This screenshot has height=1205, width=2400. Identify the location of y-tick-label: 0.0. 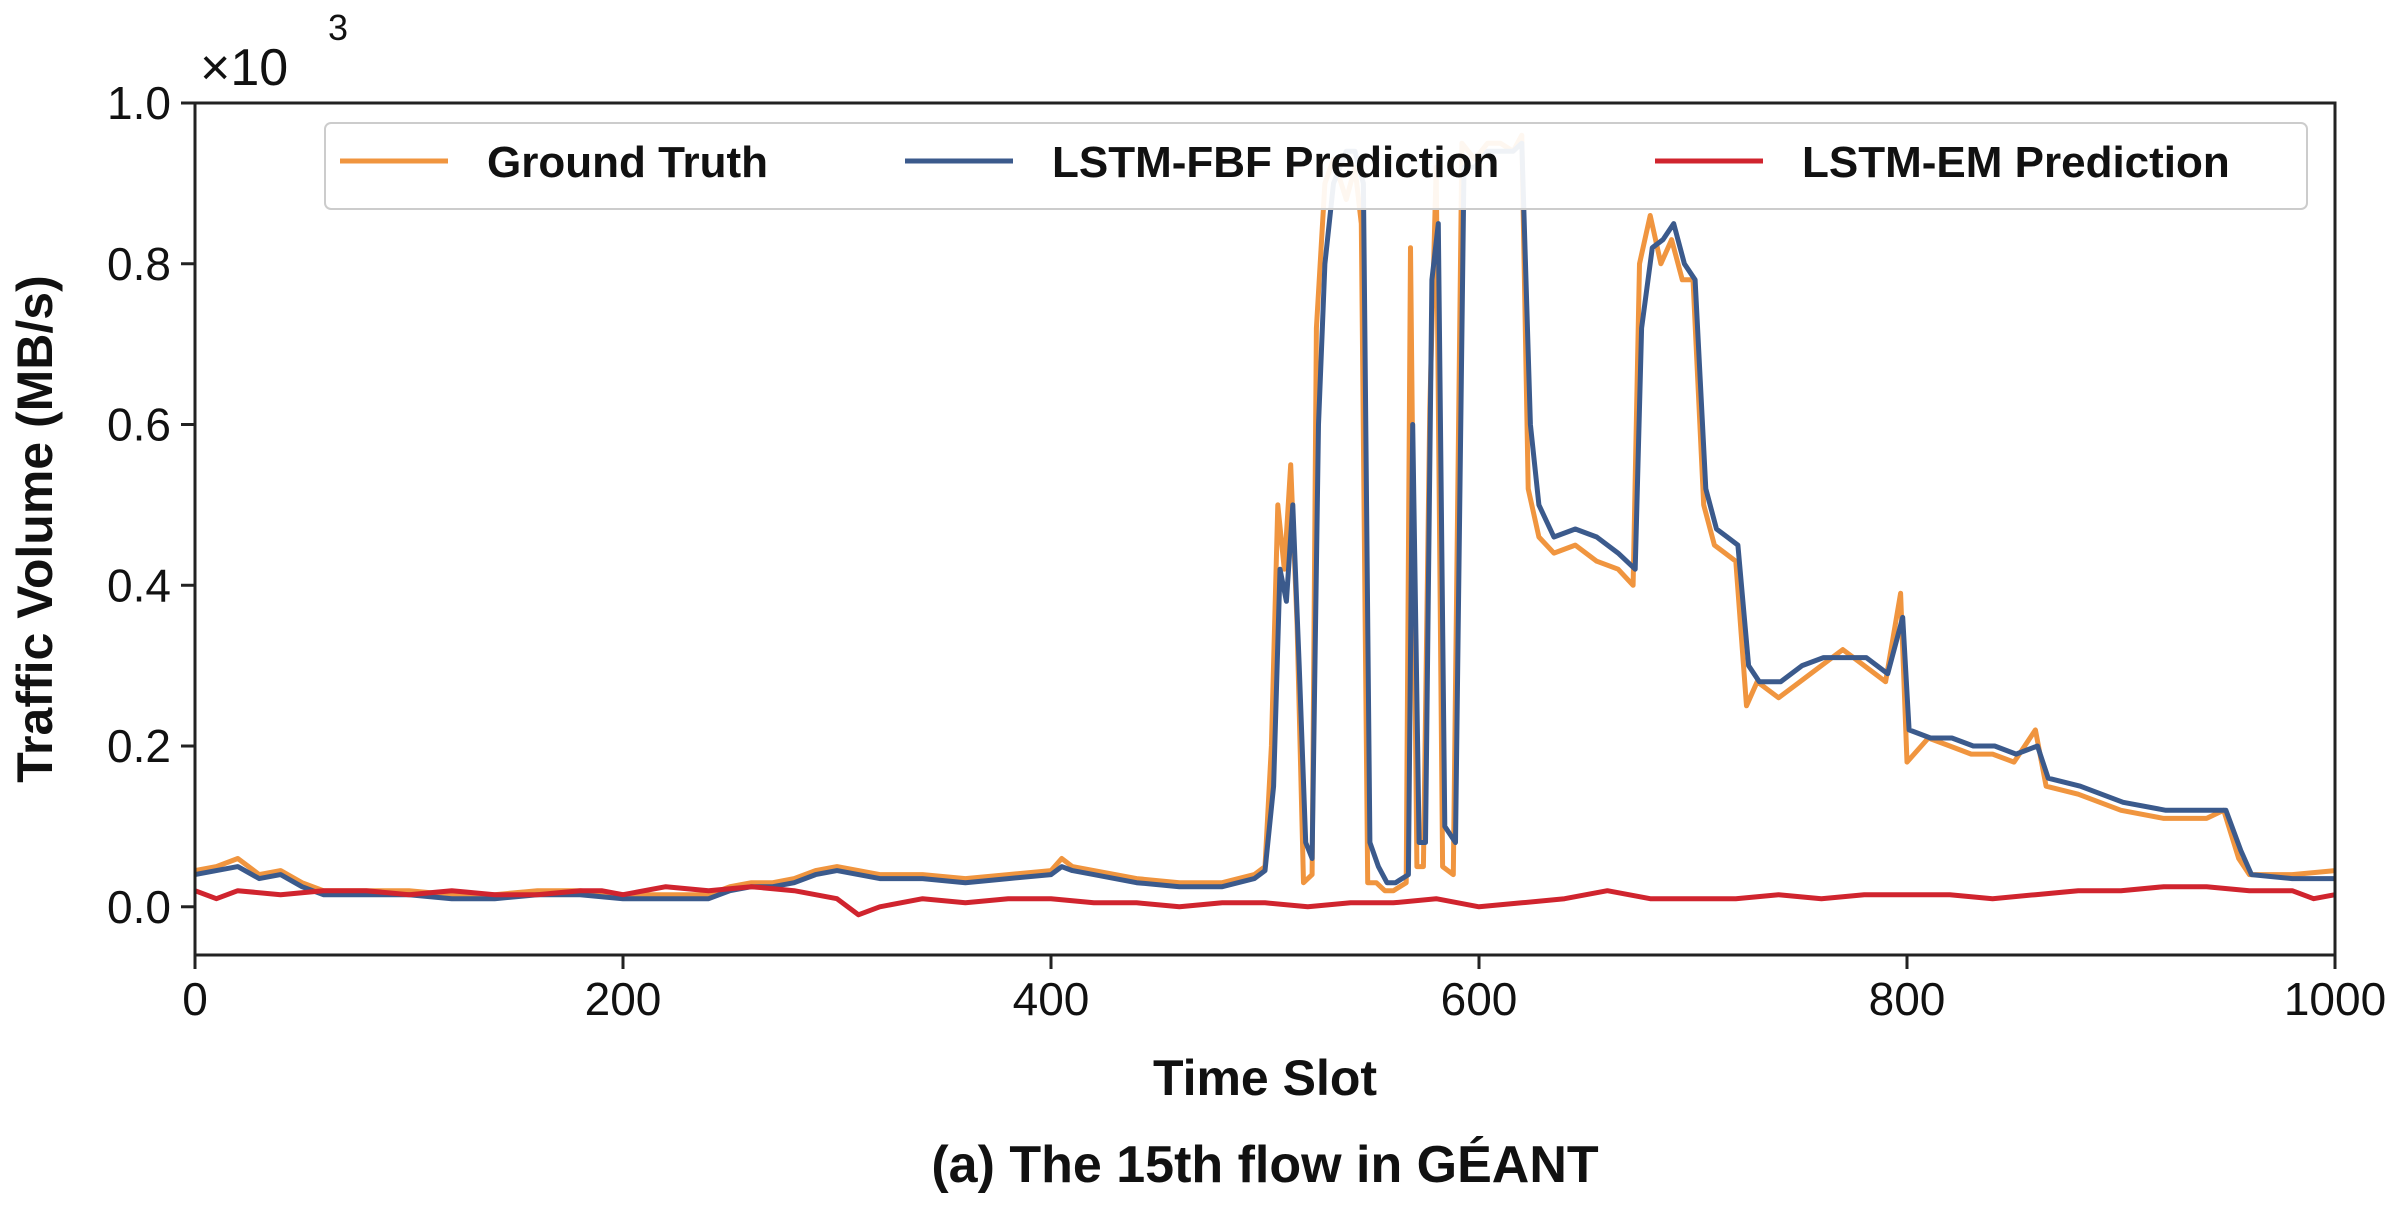
(139, 907).